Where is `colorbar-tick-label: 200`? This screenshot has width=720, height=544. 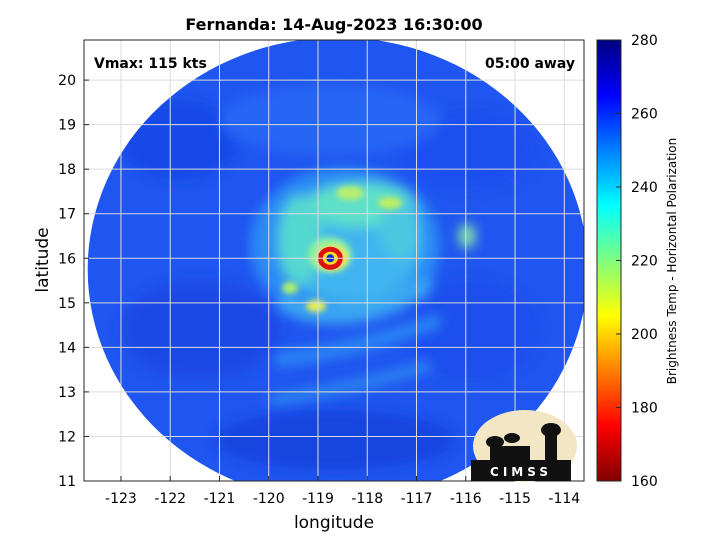 colorbar-tick-label: 200 is located at coordinates (644, 335).